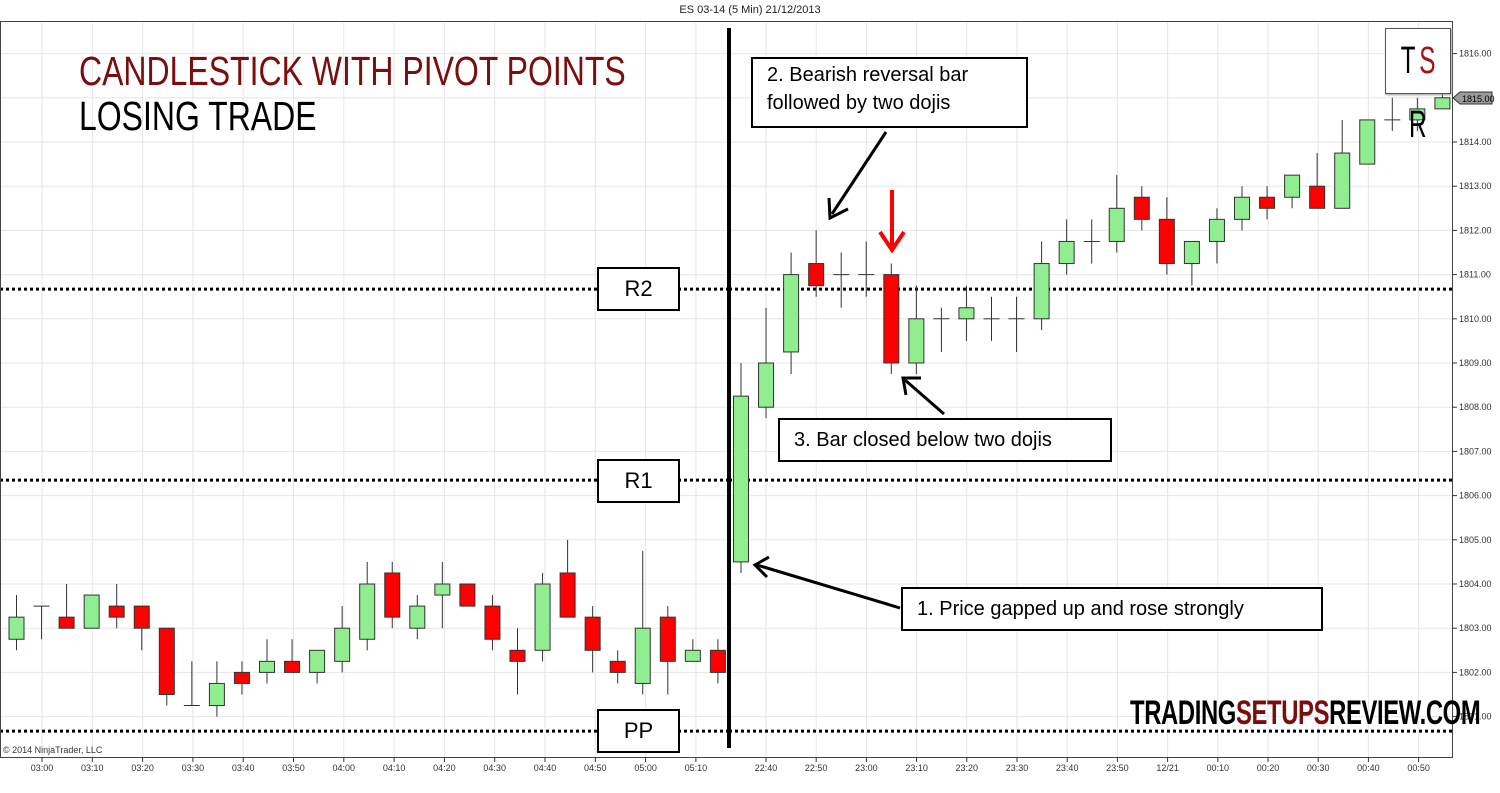 The width and height of the screenshot is (1500, 793). Describe the element at coordinates (1478, 99) in the screenshot. I see `svg-text: 1815.00` at that location.